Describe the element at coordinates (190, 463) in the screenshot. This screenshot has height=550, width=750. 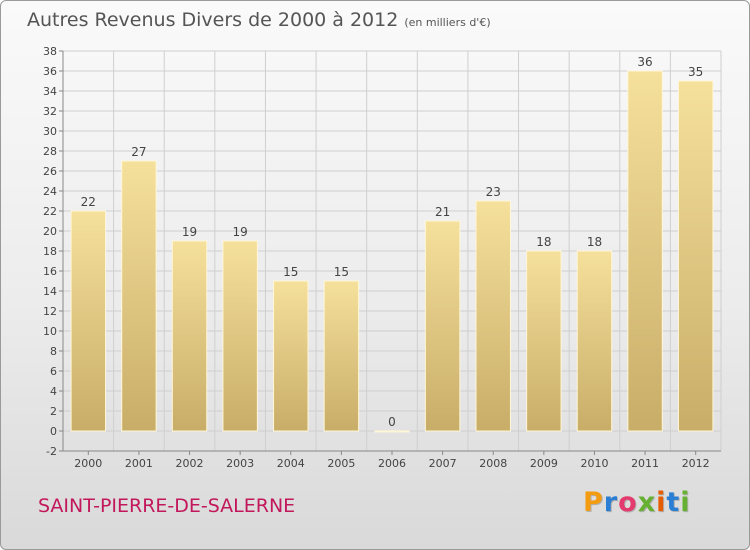
I see `x-tick-label-2002: 2002` at that location.